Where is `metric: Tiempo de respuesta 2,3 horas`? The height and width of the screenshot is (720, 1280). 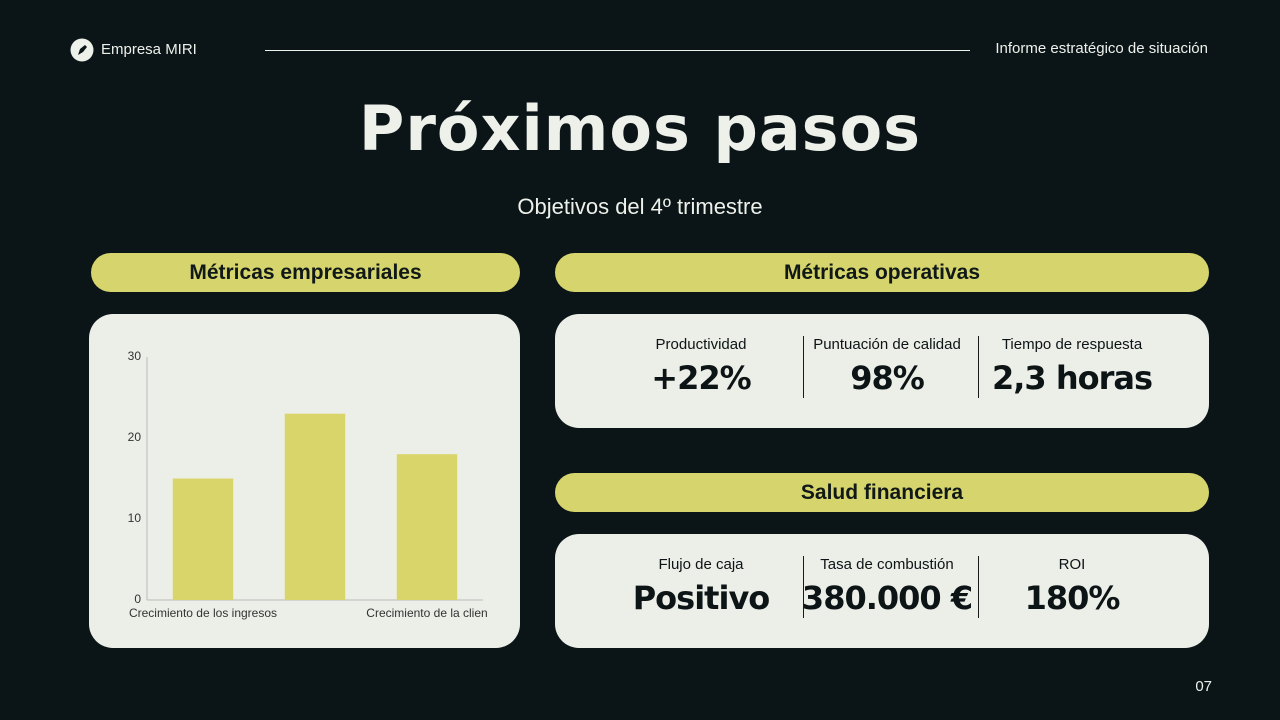
metric: Tiempo de respuesta 2,3 horas is located at coordinates (1072, 366).